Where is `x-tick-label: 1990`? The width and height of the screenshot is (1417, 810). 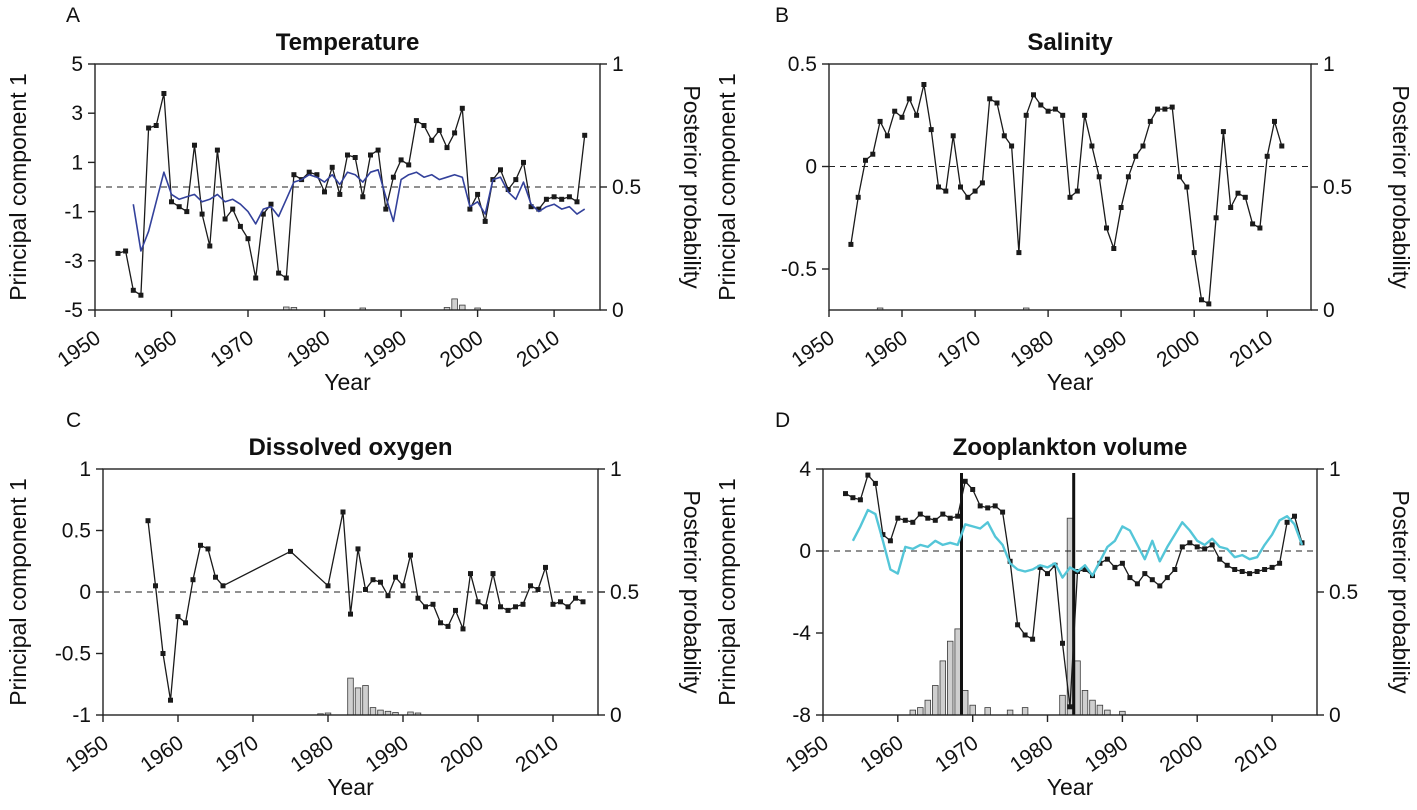 x-tick-label: 1990 is located at coordinates (384, 349).